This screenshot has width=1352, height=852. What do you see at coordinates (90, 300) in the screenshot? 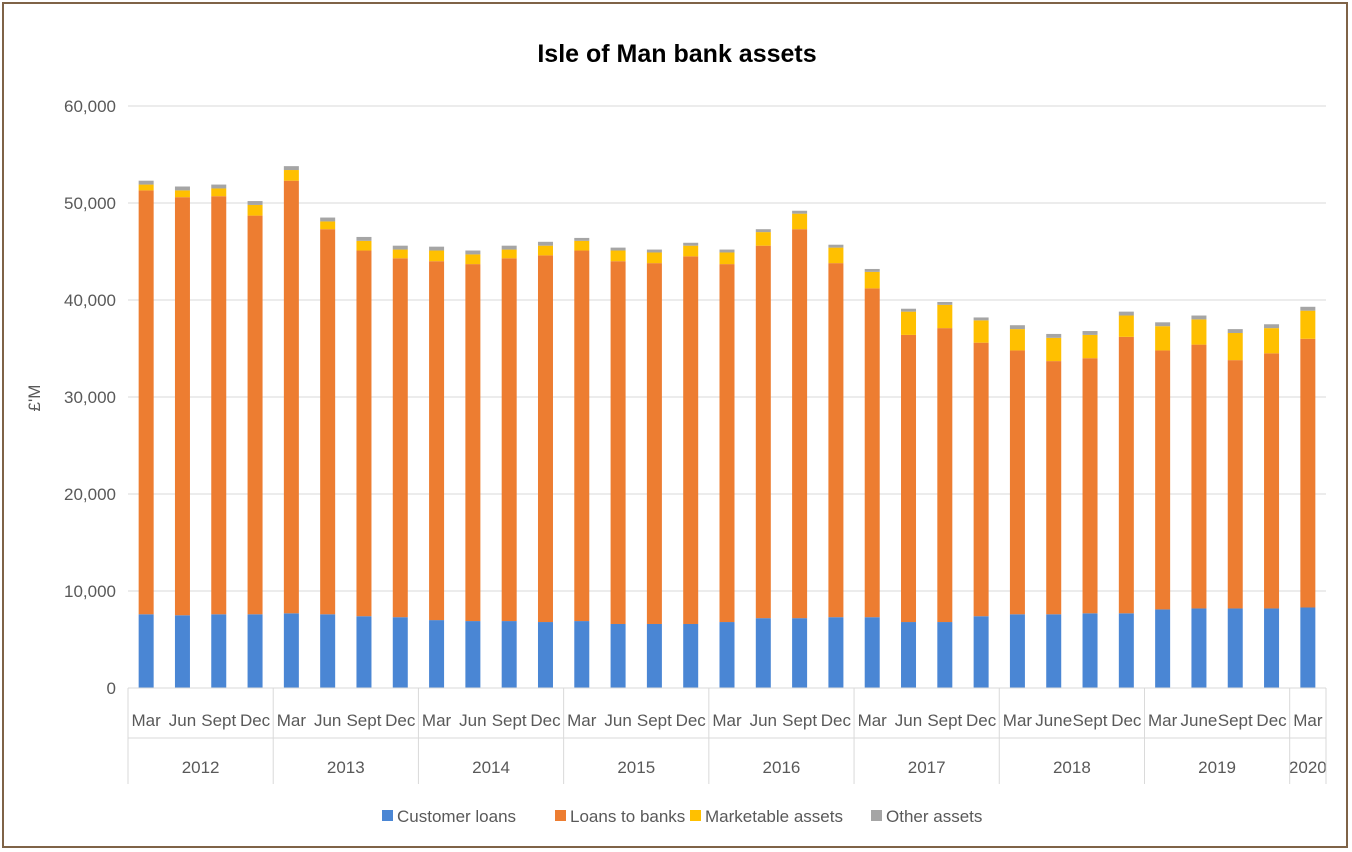
I see `y-tick-label: 40,000` at bounding box center [90, 300].